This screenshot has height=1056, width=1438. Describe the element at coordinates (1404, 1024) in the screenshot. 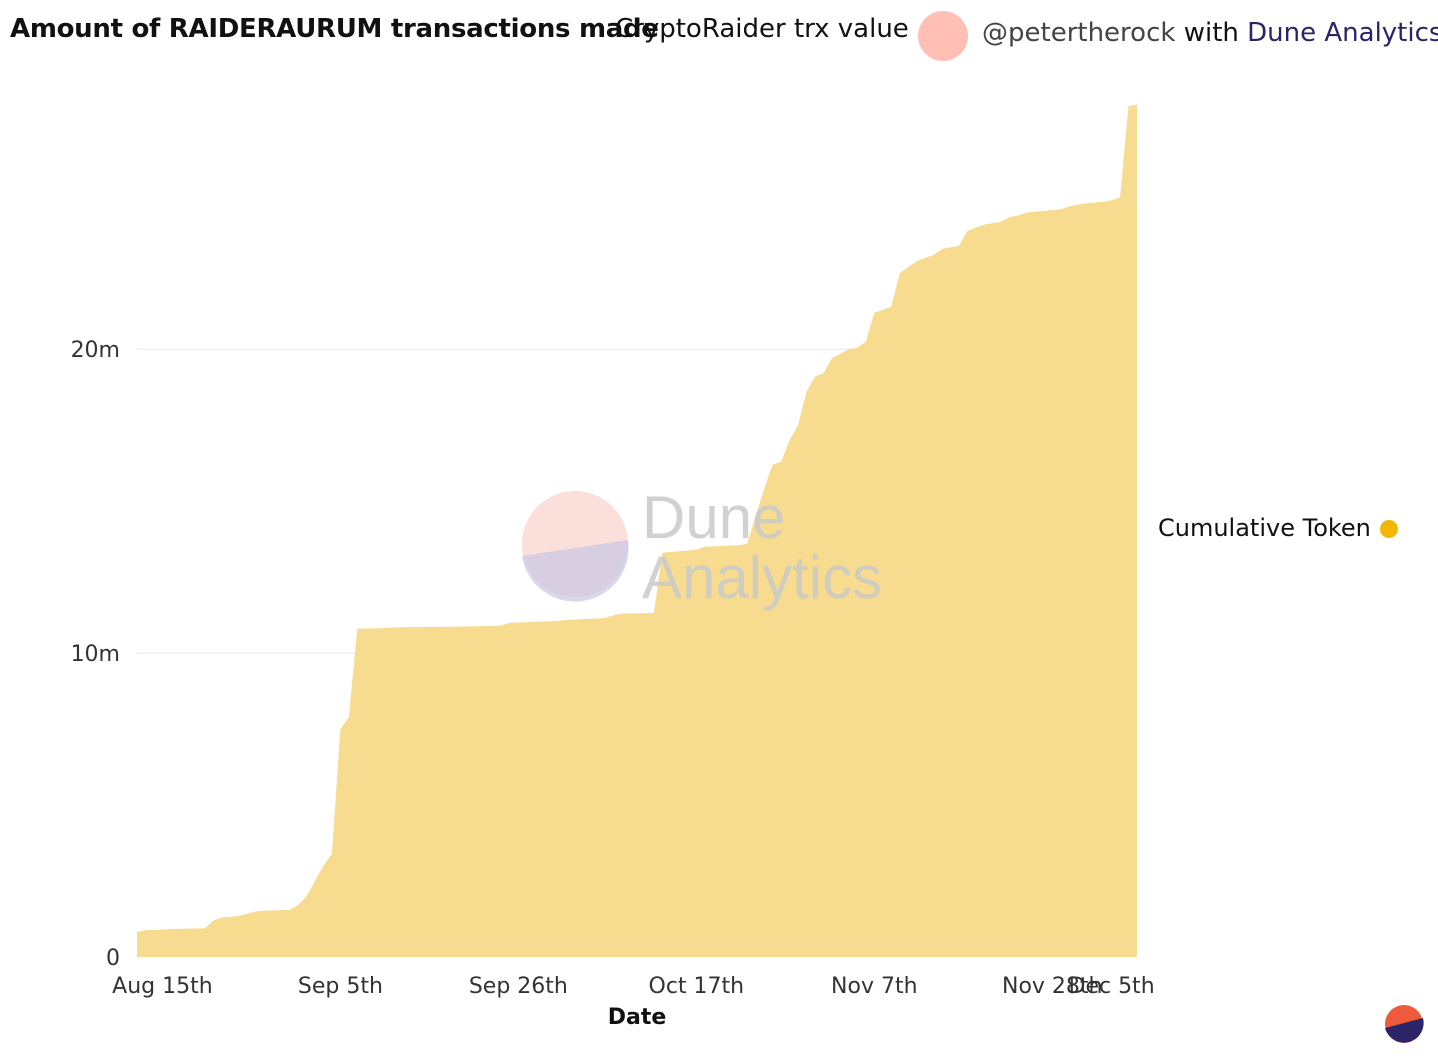

I see `dune-logo-icon` at that location.